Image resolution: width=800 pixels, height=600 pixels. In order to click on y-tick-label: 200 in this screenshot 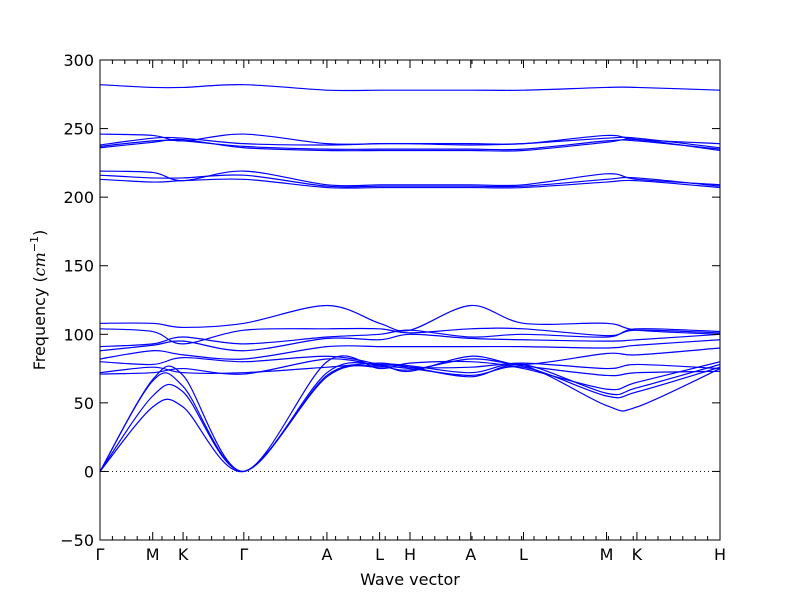, I will do `click(78, 197)`.